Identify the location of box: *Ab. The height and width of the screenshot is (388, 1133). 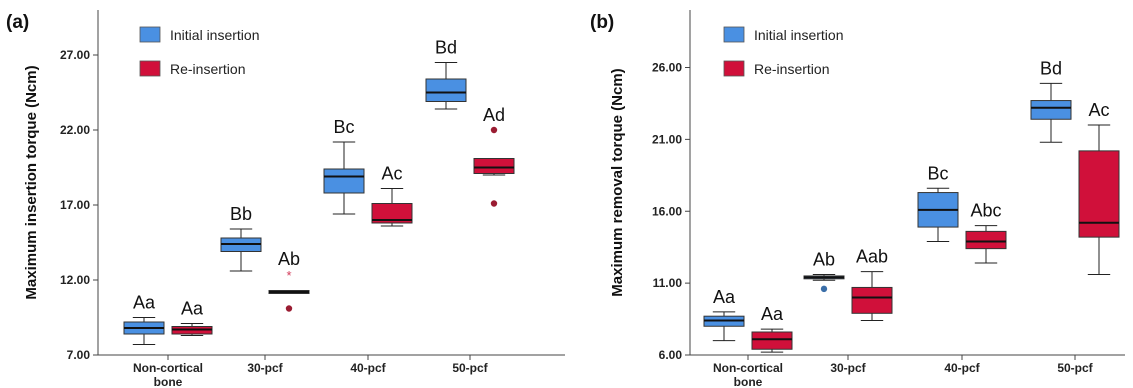
(289, 280).